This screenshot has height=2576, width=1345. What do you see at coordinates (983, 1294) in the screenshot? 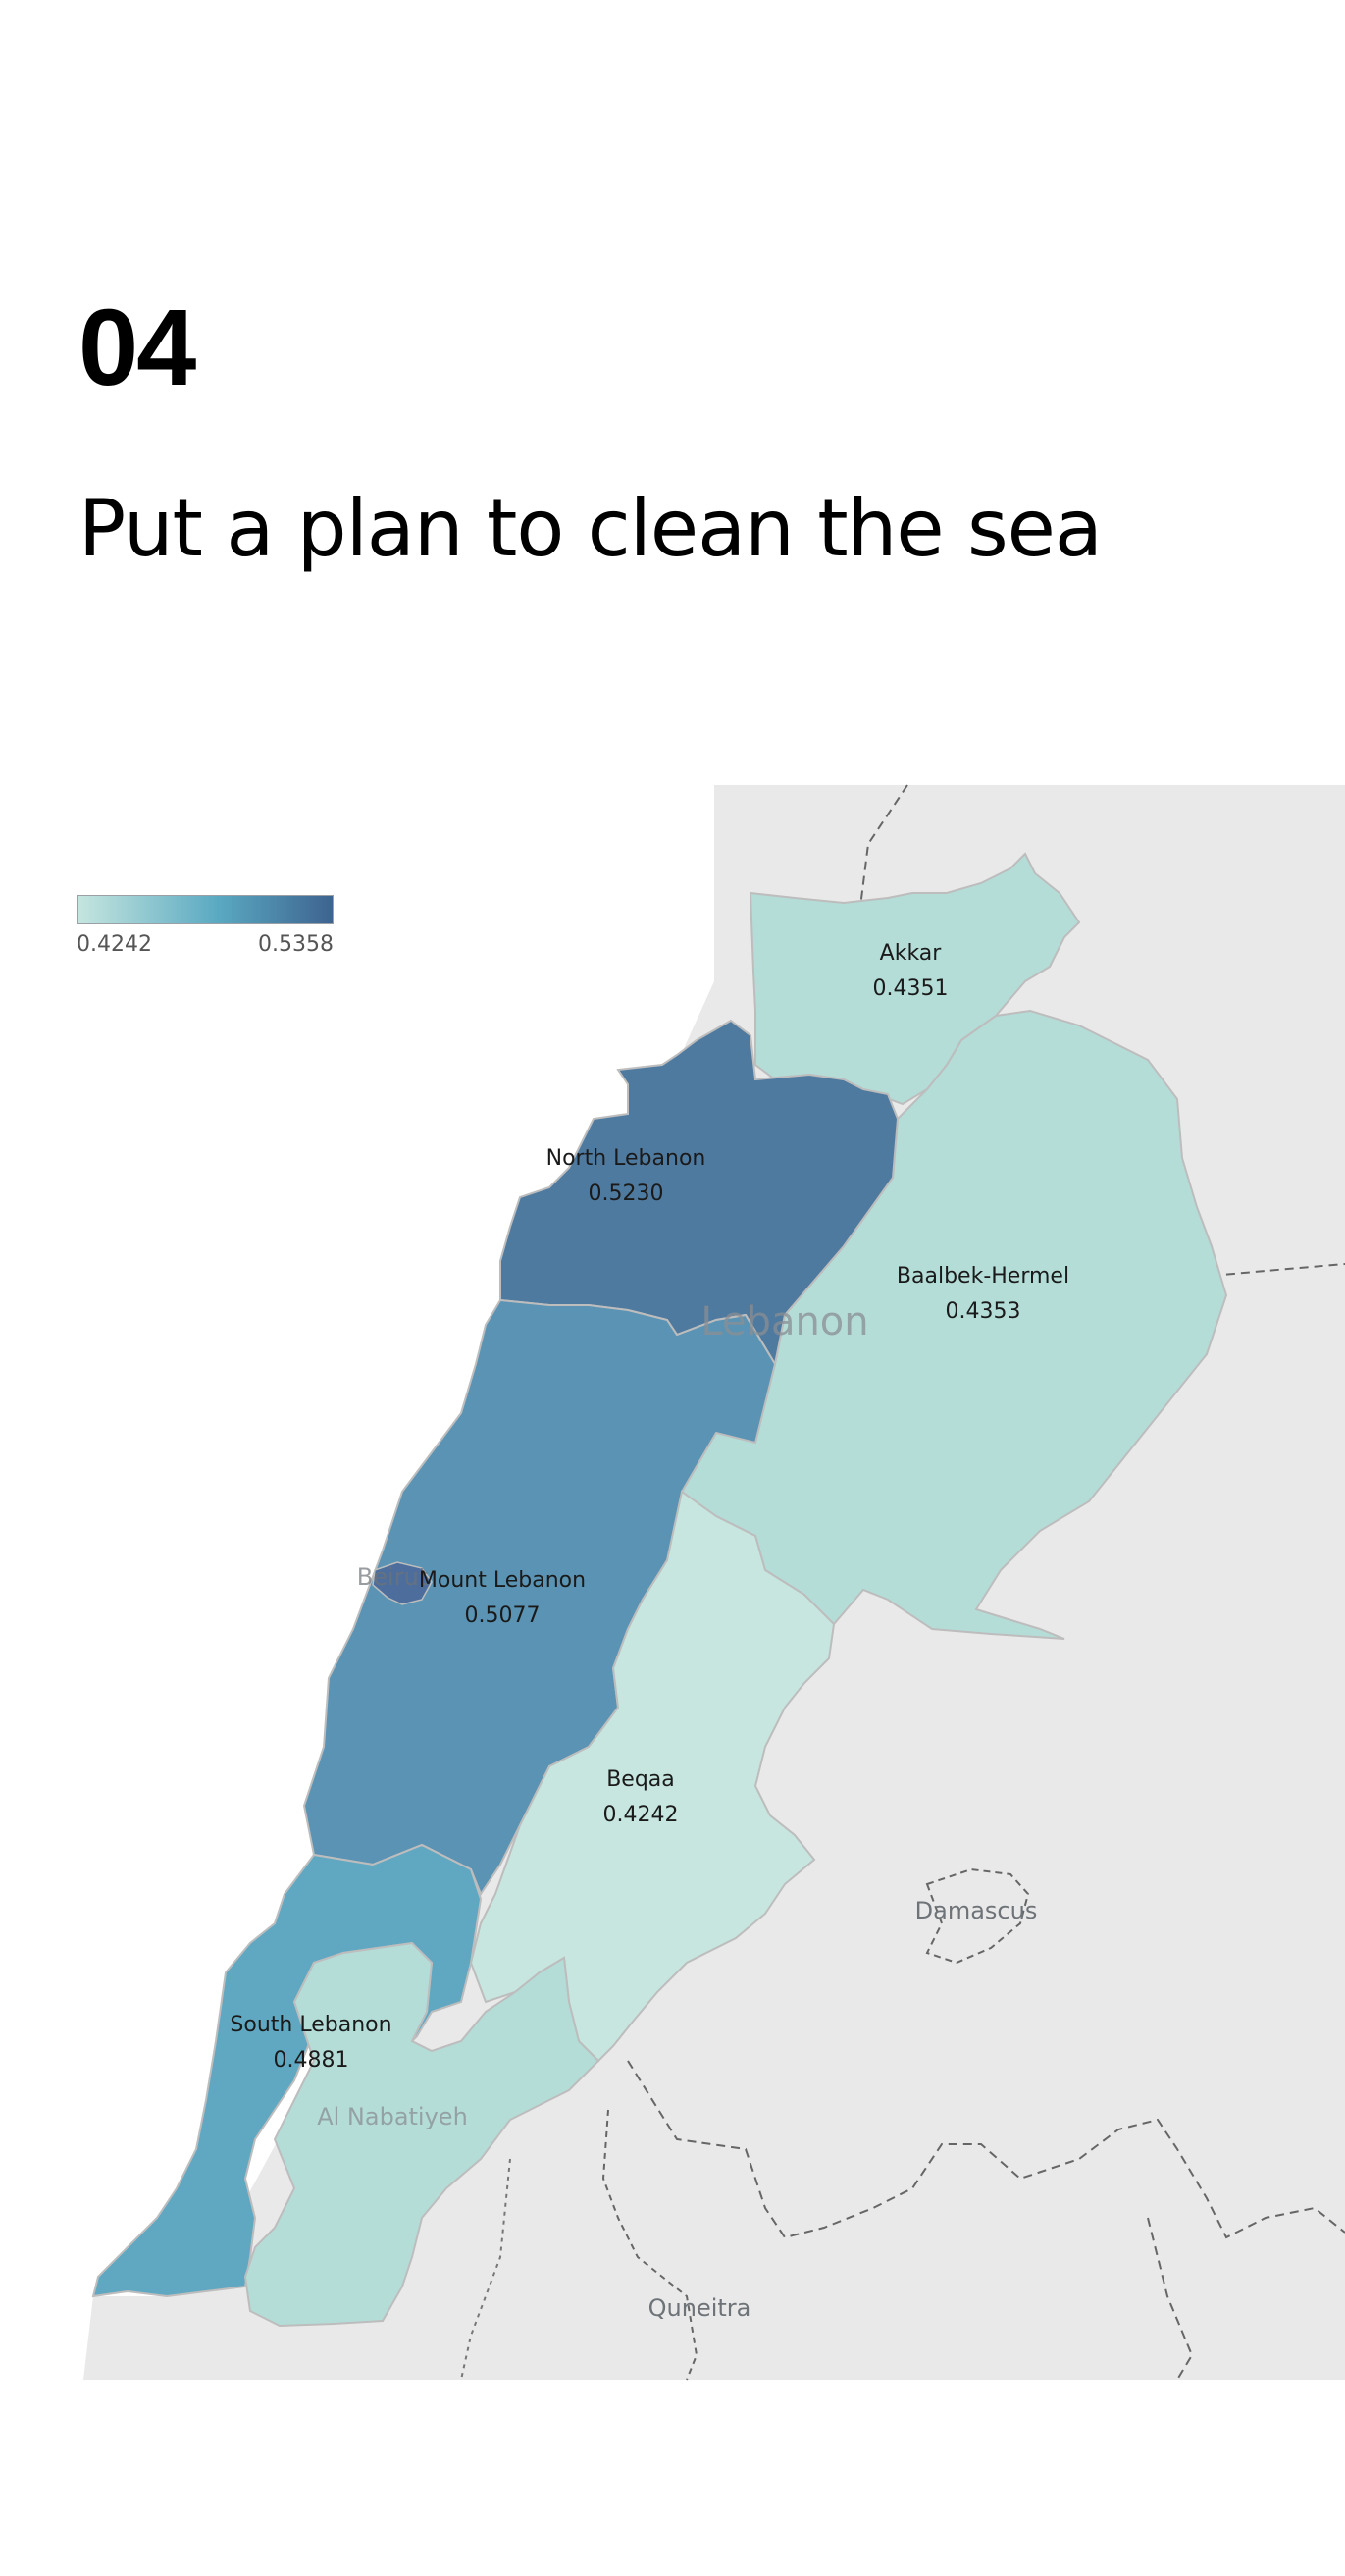
I see `label-baalbek-hermel: Baalbek-Hermel 0.4353` at bounding box center [983, 1294].